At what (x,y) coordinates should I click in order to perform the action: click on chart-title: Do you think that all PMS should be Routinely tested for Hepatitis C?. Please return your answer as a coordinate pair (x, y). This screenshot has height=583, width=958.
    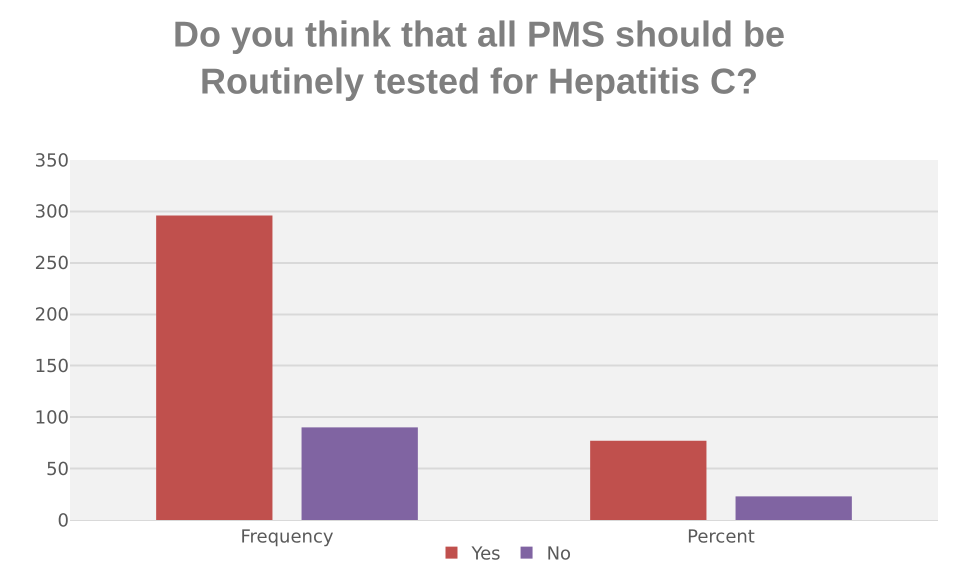
    Looking at the image, I should click on (479, 58).